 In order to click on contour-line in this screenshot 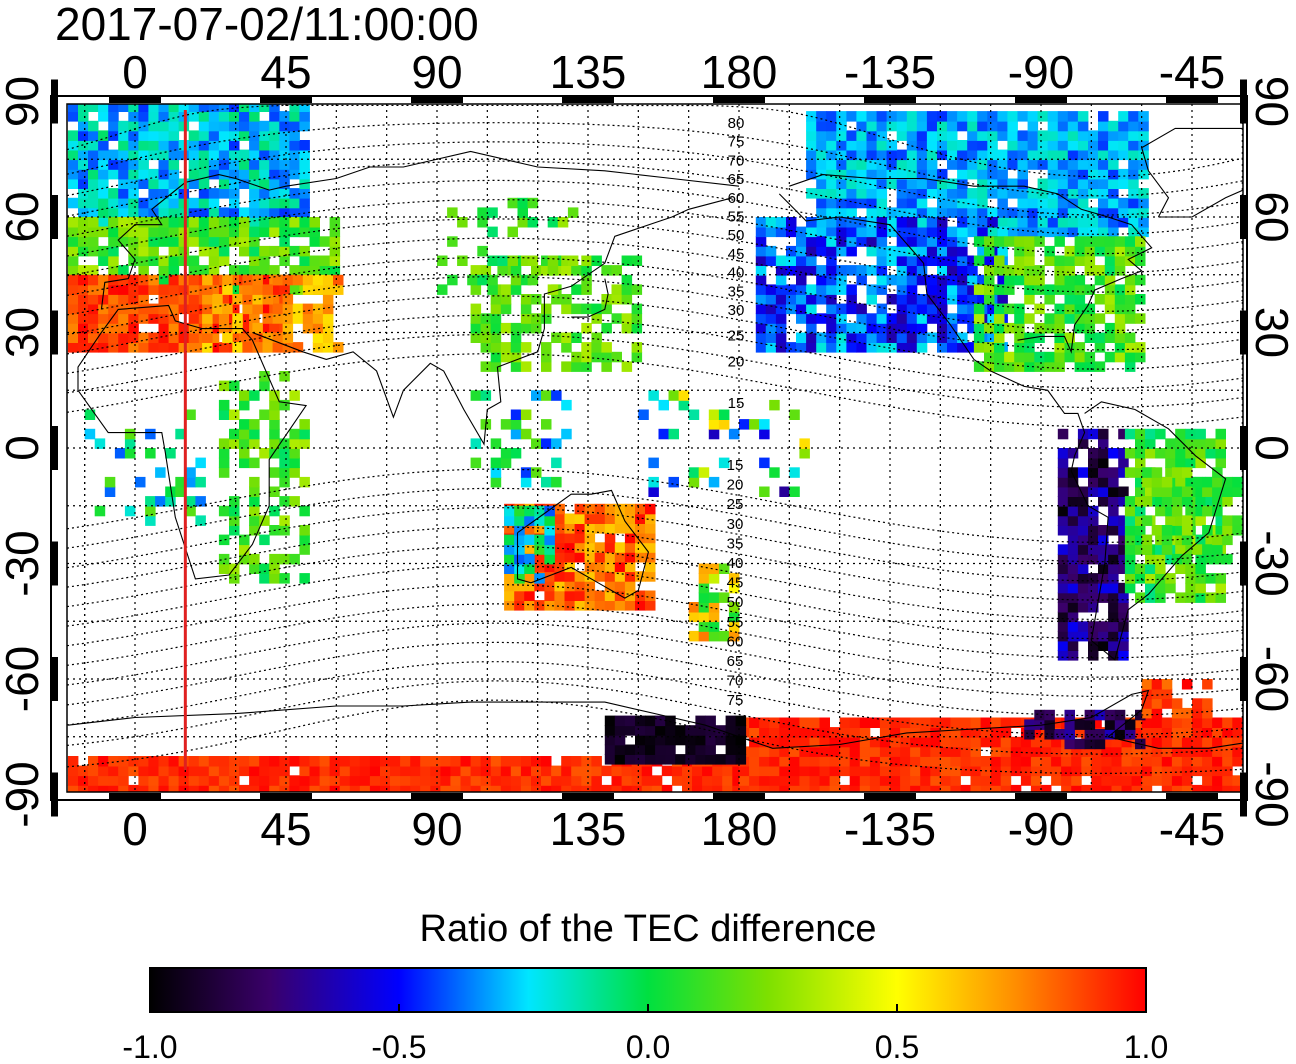, I will do `click(655, 679)`.